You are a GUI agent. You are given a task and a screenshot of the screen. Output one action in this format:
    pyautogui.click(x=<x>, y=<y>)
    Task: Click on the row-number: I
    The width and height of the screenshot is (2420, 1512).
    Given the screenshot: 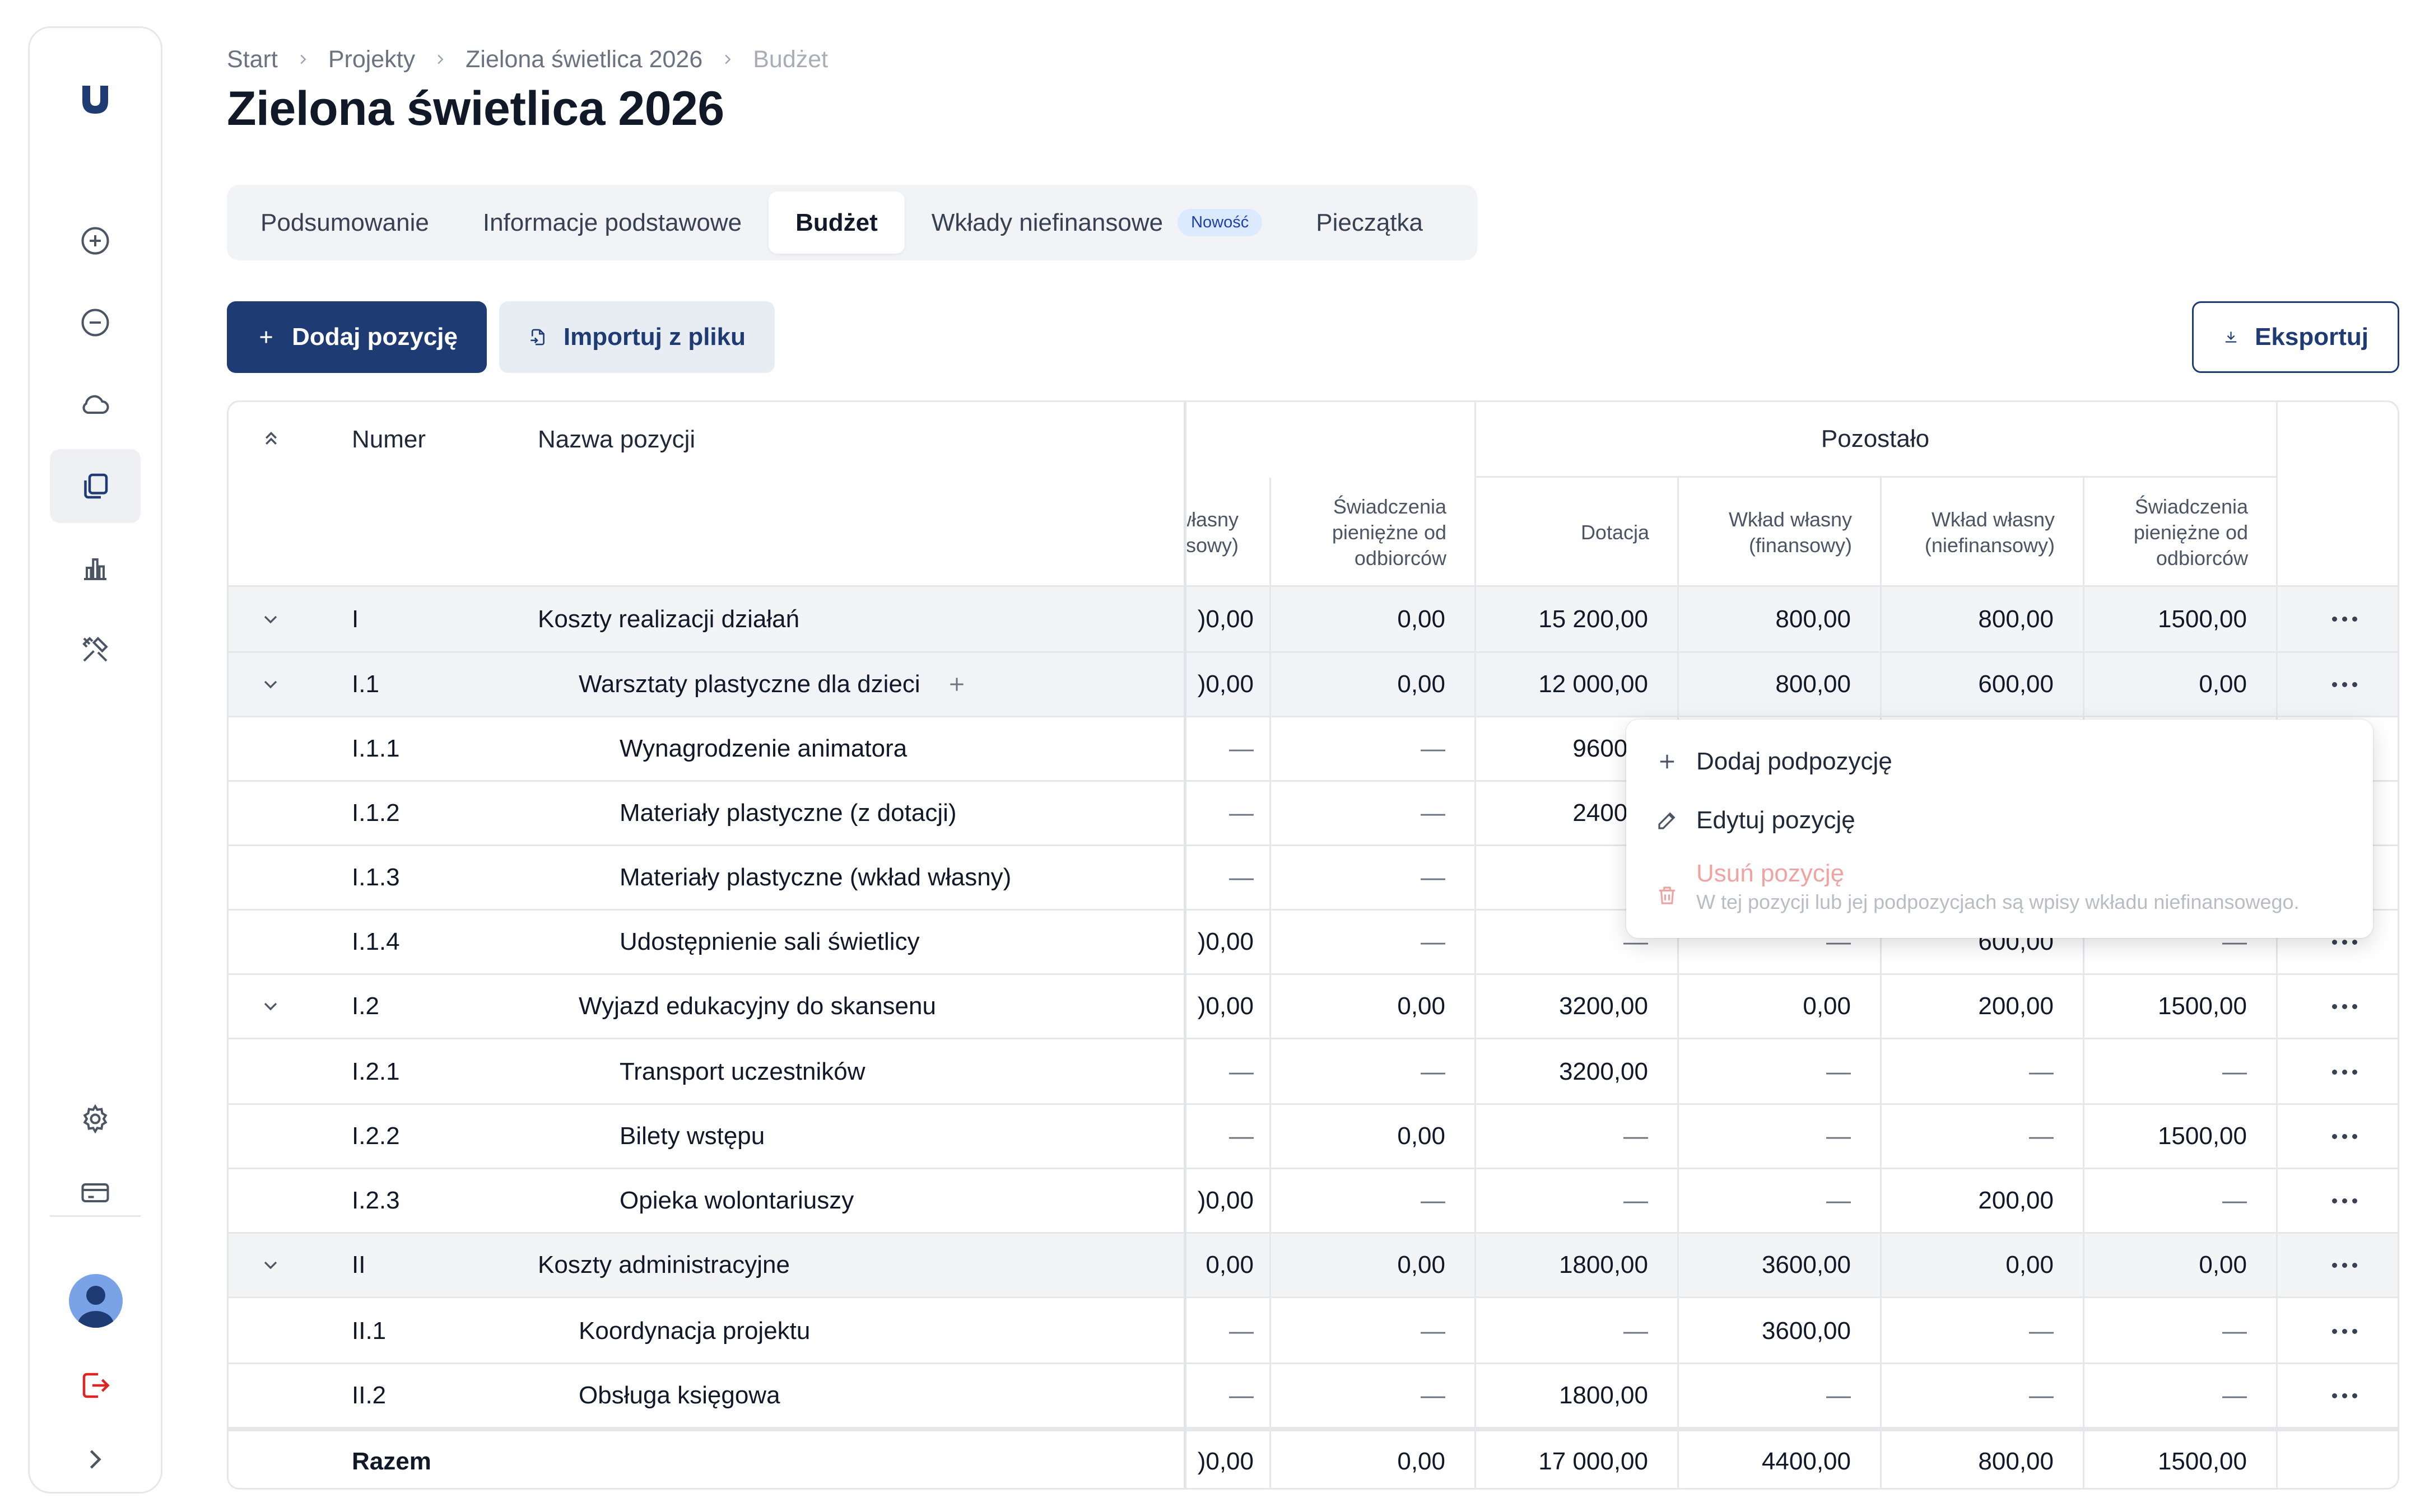 What is the action you would take?
    pyautogui.click(x=355, y=619)
    